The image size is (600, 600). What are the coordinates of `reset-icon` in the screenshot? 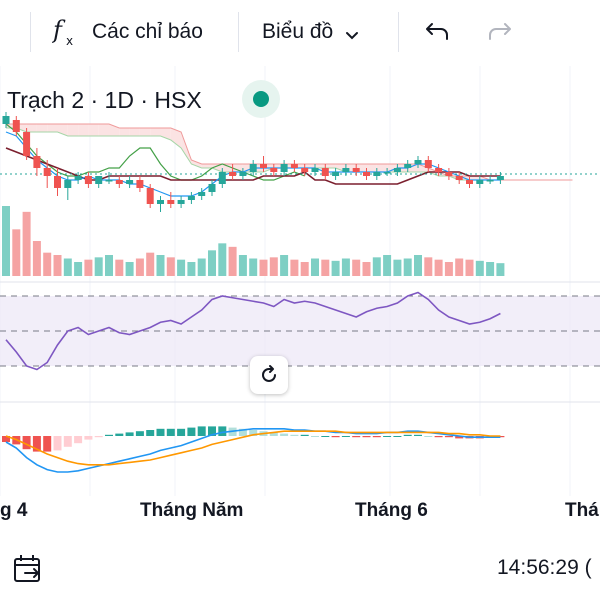 It's located at (269, 375).